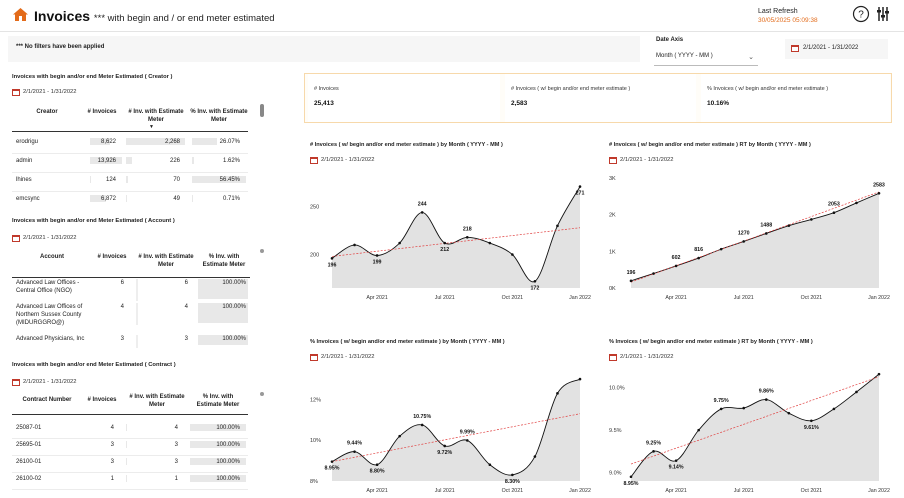 The width and height of the screenshot is (904, 498). I want to click on data-label: 10.75%, so click(422, 417).